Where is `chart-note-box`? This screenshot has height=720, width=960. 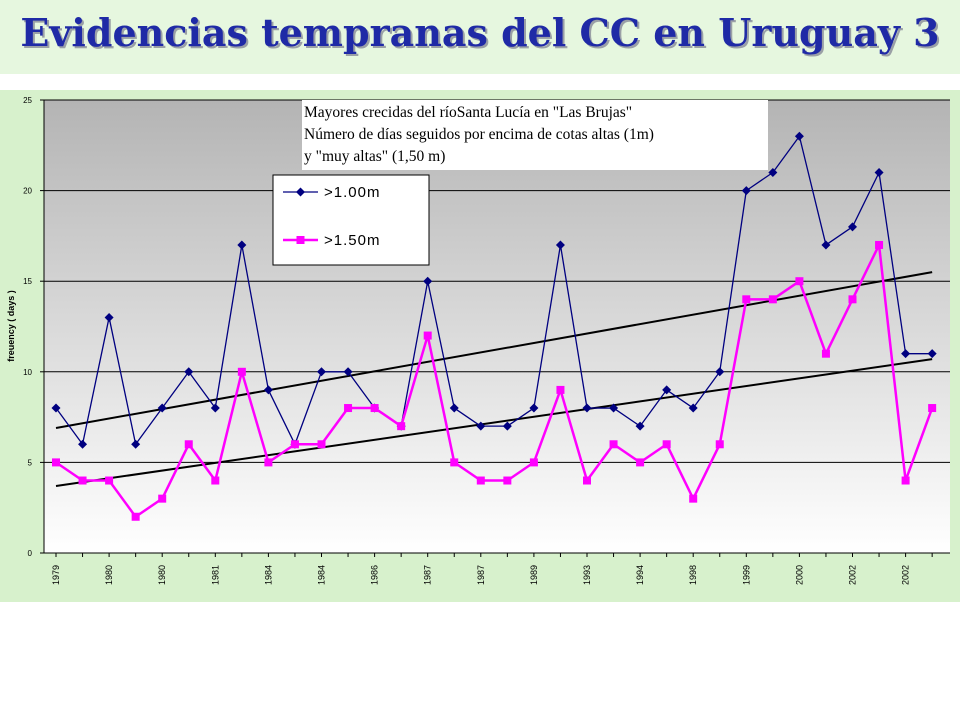
chart-note-box is located at coordinates (535, 135).